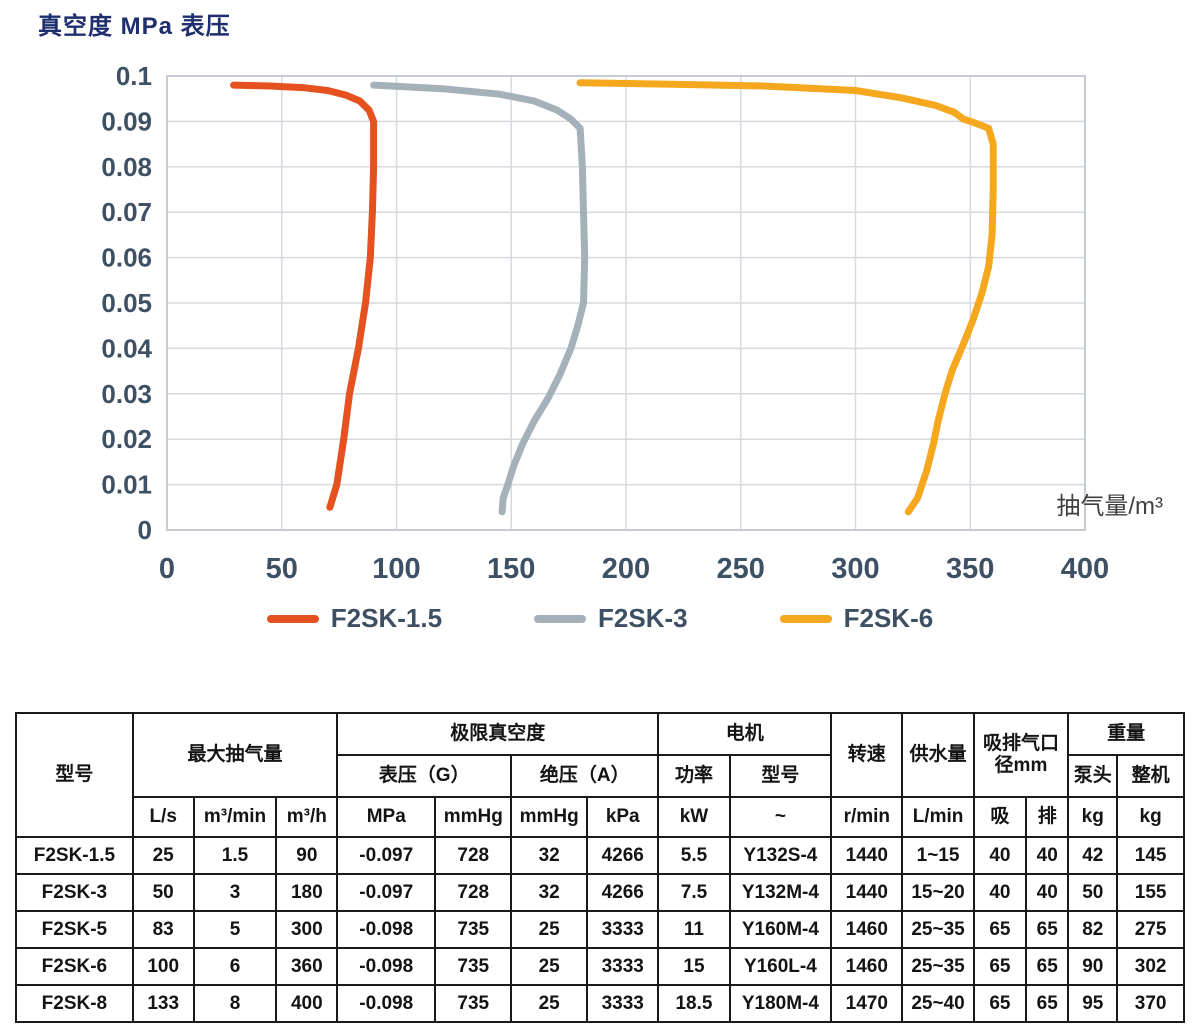 Image resolution: width=1200 pixels, height=1031 pixels. I want to click on table-cell: 15~20, so click(938, 892).